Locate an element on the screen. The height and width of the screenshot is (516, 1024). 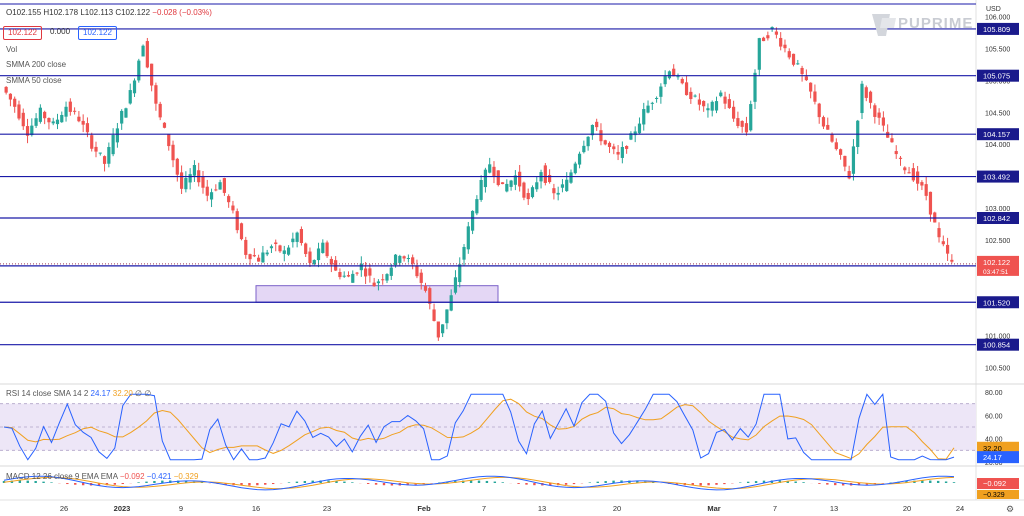
macd-tag2-label: −0.329 is located at coordinates (994, 495).